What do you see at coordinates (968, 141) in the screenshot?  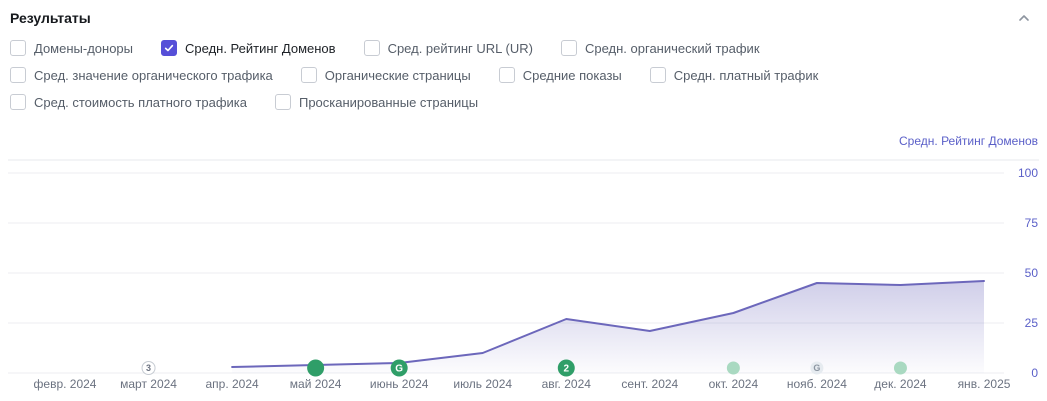 I see `chart-legend-label: Средн. Рейтинг Доменов` at bounding box center [968, 141].